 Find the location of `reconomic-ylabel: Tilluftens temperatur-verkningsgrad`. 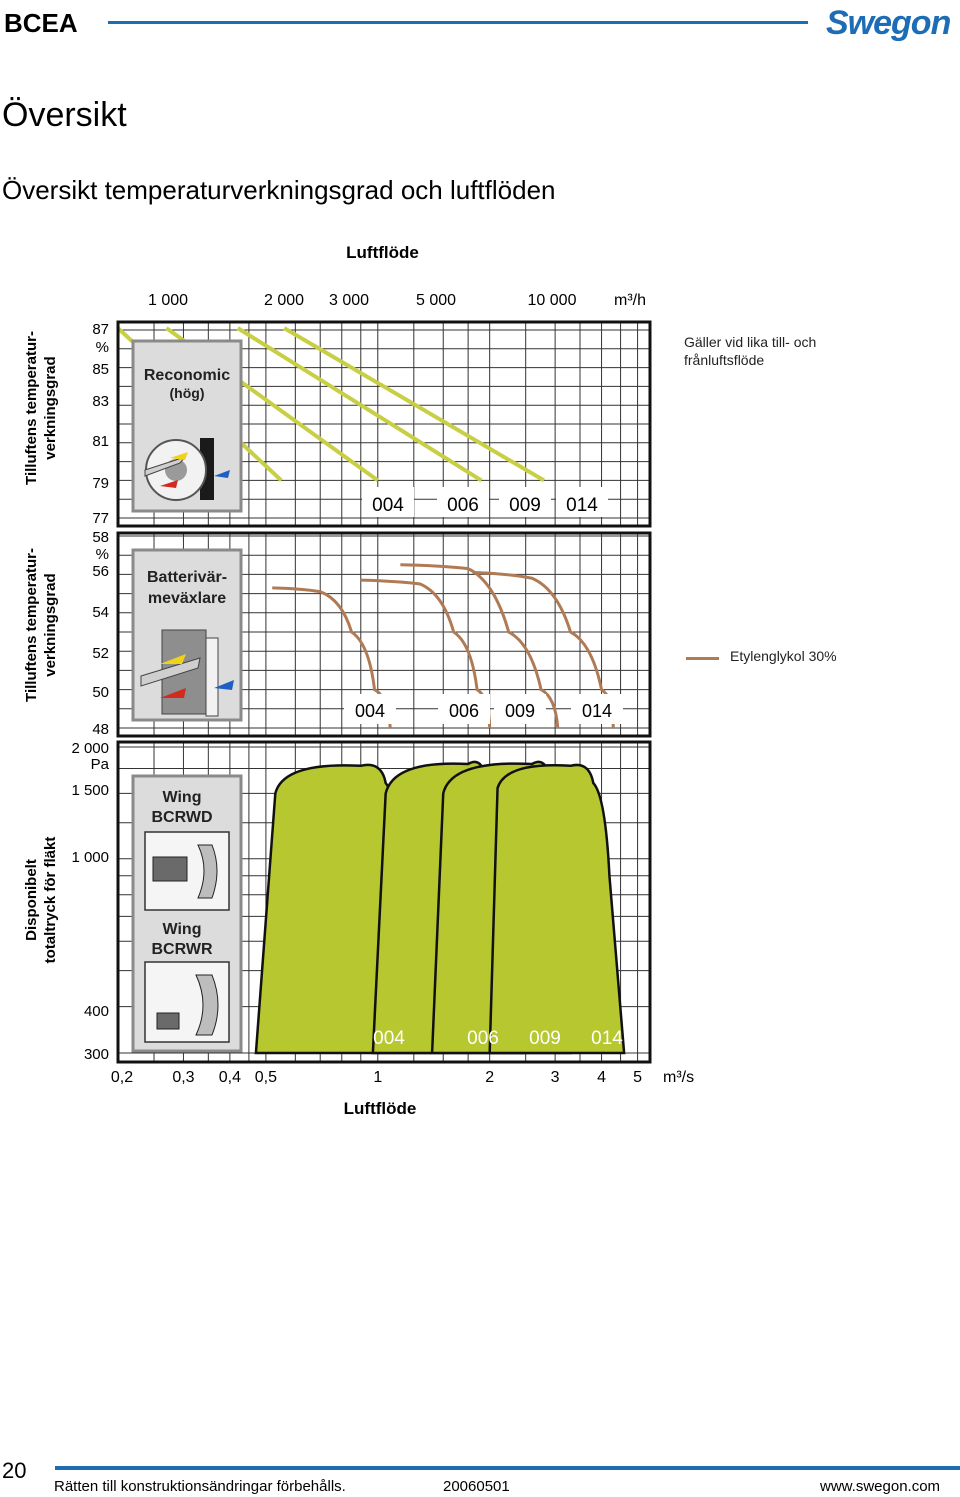

reconomic-ylabel: Tilluftens temperatur-verkningsgrad is located at coordinates (41, 408).